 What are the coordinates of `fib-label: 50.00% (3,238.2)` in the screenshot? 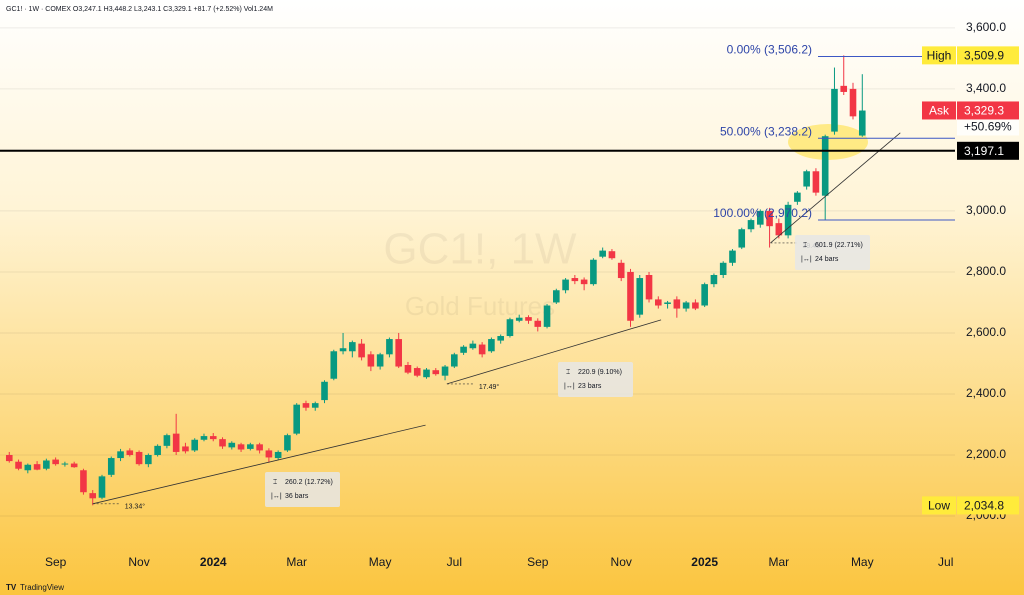 It's located at (766, 131).